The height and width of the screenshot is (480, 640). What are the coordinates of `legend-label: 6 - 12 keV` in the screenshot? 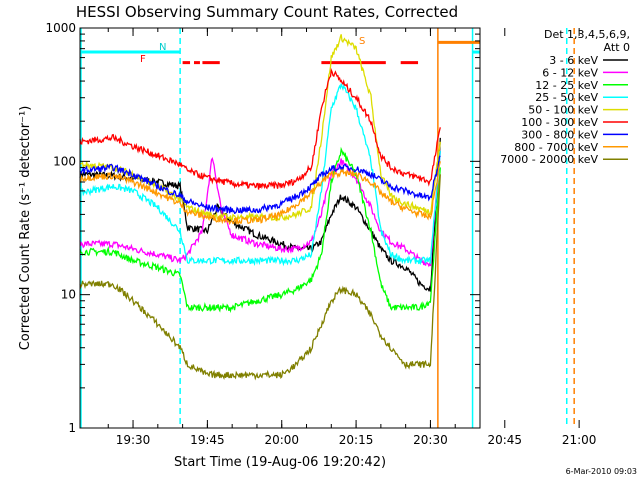 It's located at (570, 72).